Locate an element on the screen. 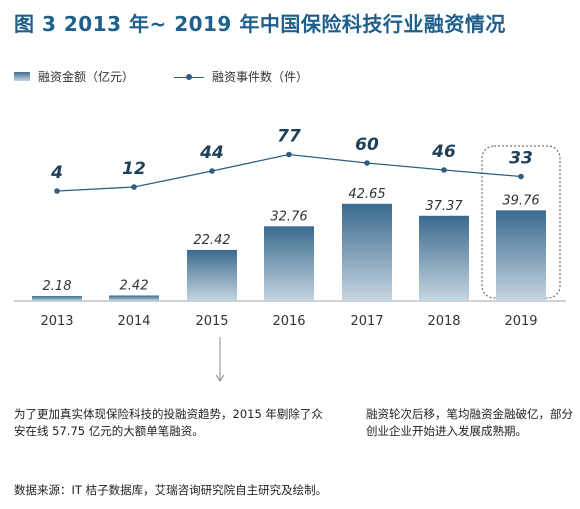  legend-bar-label: 融资金额（亿元） is located at coordinates (86, 77).